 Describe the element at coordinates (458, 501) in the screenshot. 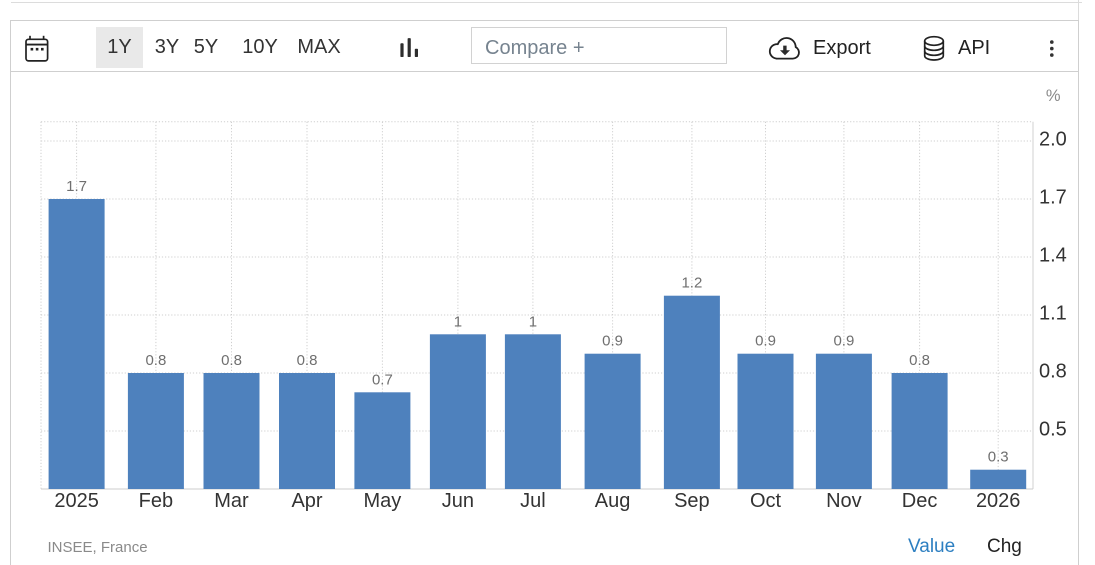

I see `svg-text: Jun` at that location.